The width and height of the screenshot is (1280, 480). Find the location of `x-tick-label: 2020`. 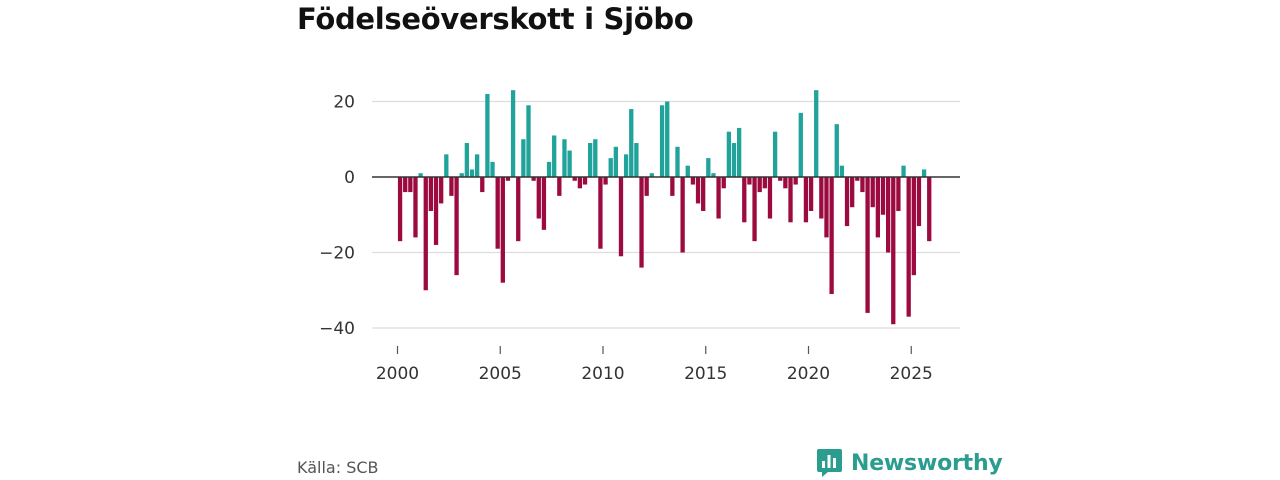

x-tick-label: 2020 is located at coordinates (808, 374).